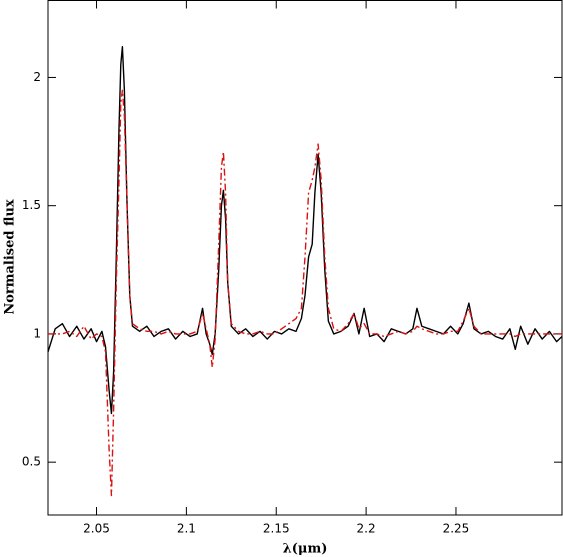  Describe the element at coordinates (37, 333) in the screenshot. I see `y-tick-label: 1` at that location.